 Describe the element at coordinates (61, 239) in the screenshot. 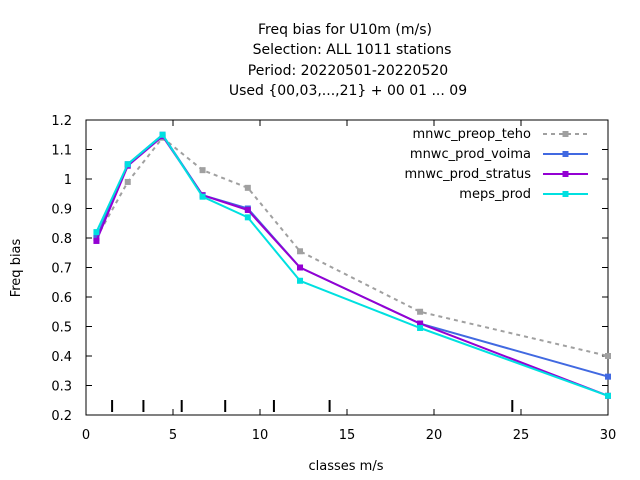

I see `y-tick-label: 0.8` at that location.